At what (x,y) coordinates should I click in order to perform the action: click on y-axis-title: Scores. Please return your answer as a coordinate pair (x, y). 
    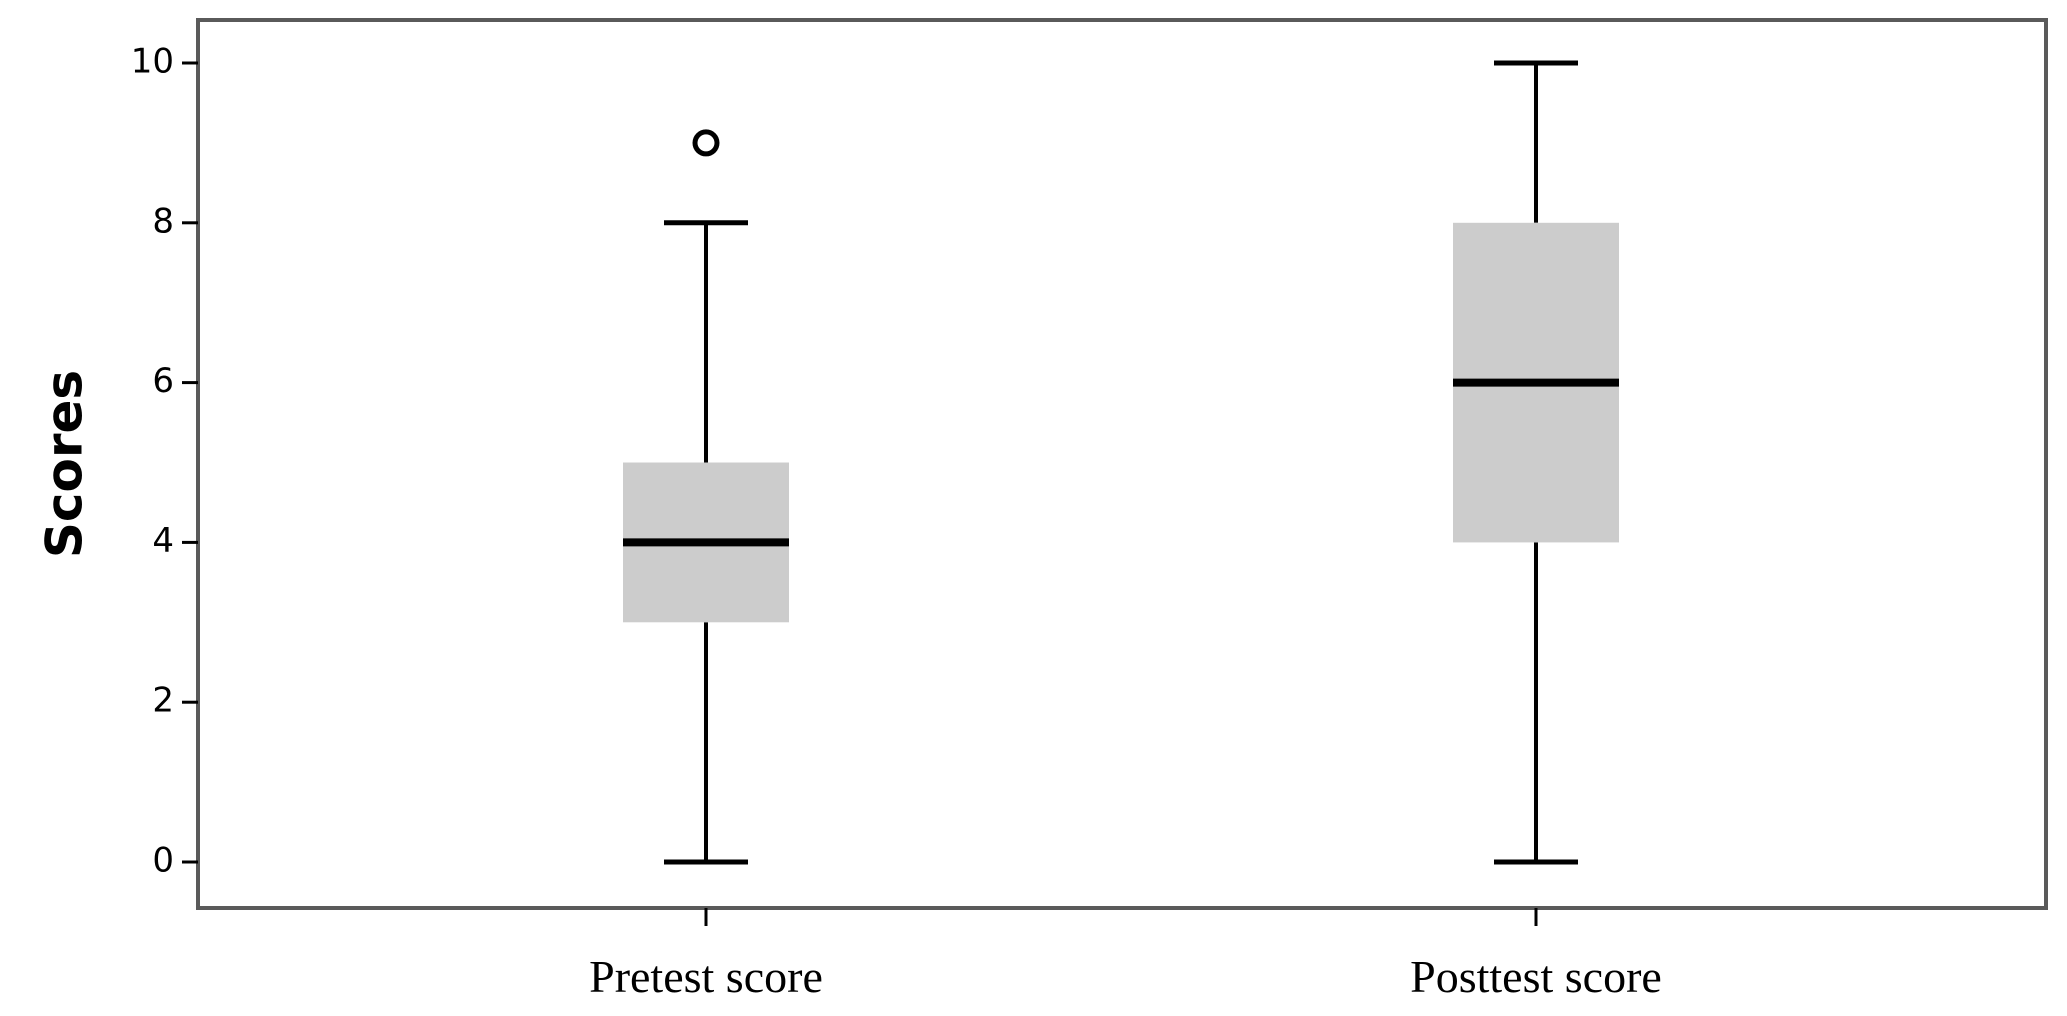
    Looking at the image, I should click on (65, 464).